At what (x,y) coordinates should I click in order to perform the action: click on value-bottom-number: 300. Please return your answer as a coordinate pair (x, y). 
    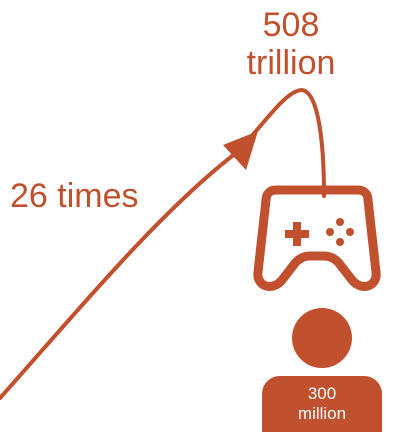
    Looking at the image, I should click on (322, 393).